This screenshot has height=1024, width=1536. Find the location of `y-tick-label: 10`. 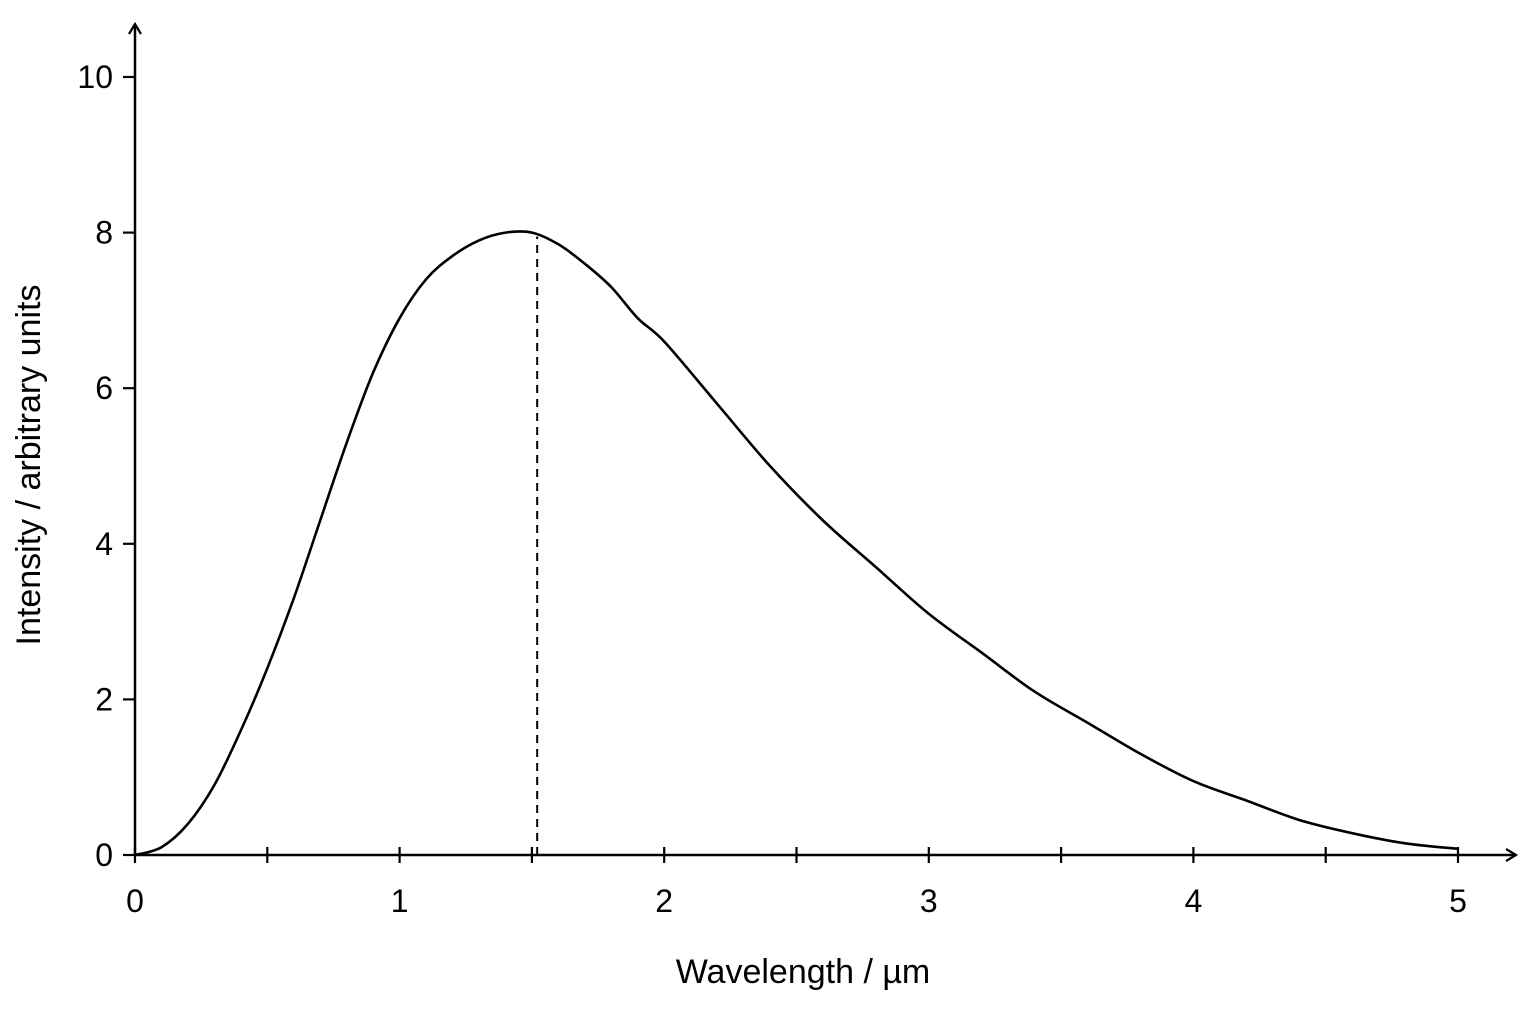

y-tick-label: 10 is located at coordinates (95, 77).